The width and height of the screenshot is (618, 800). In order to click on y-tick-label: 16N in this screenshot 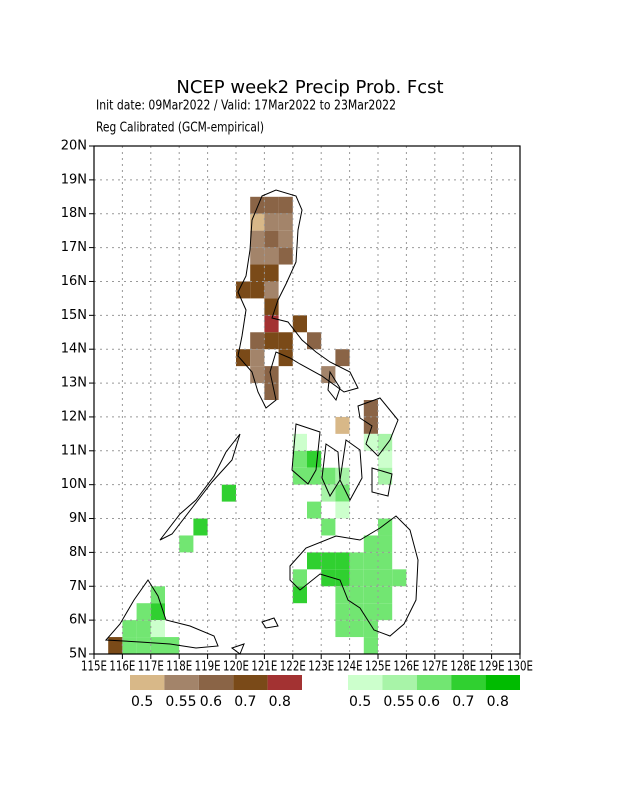, I will do `click(74, 281)`.